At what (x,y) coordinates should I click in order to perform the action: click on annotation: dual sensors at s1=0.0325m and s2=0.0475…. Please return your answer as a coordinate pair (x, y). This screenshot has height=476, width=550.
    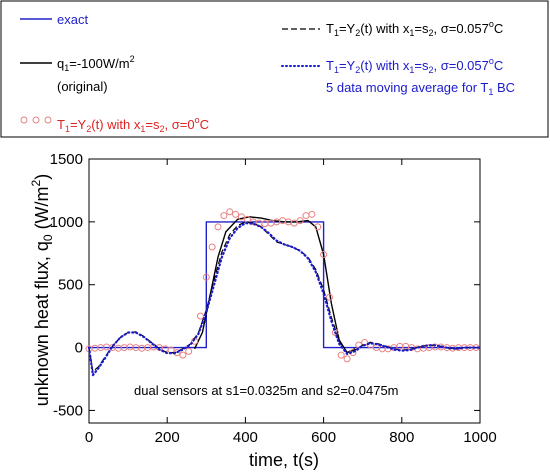
    Looking at the image, I should click on (266, 390).